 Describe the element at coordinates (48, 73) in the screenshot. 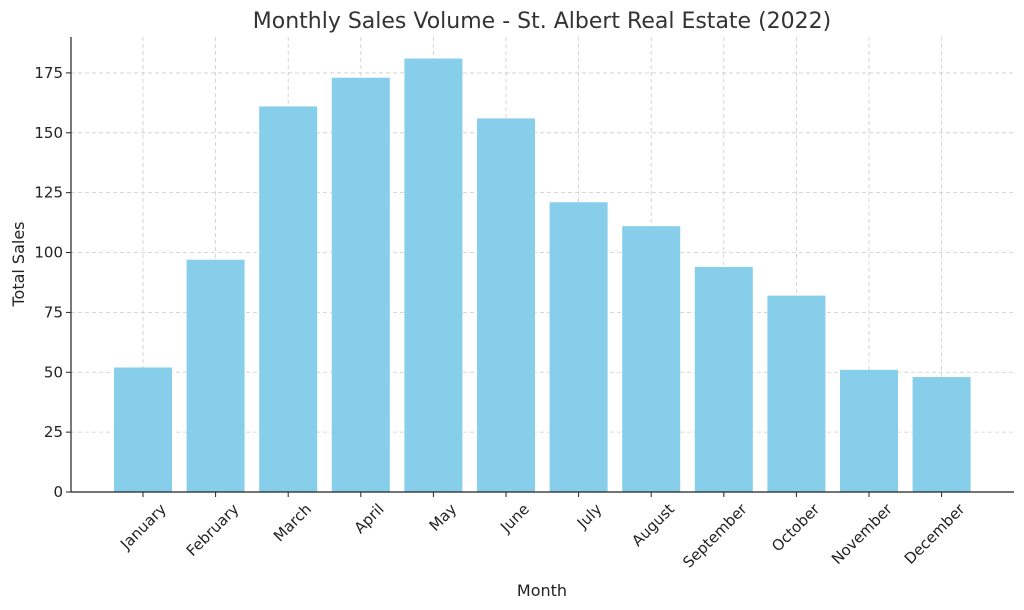

I see `y-tick-label: 175` at that location.